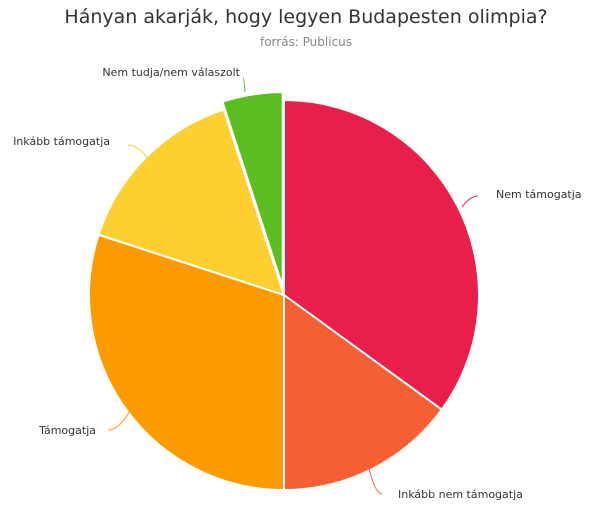  Describe the element at coordinates (61, 141) in the screenshot. I see `slice-label: Inkább támogatja` at that location.